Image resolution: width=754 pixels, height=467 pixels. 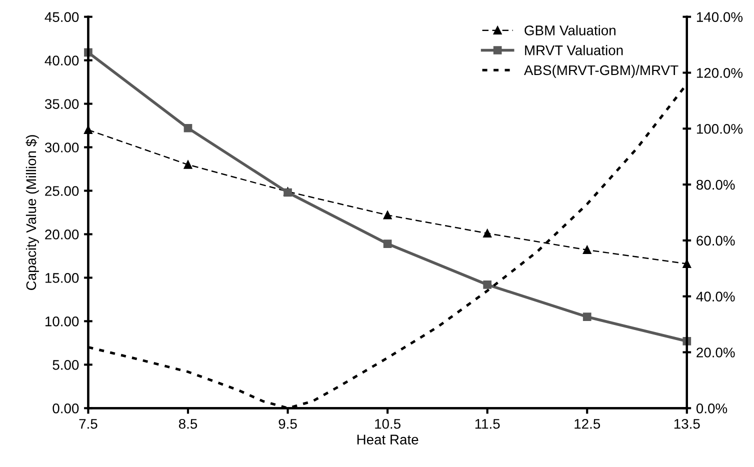 What do you see at coordinates (601, 71) in the screenshot?
I see `legend-label: ABS(MRVT-GBM)/MRVT` at bounding box center [601, 71].